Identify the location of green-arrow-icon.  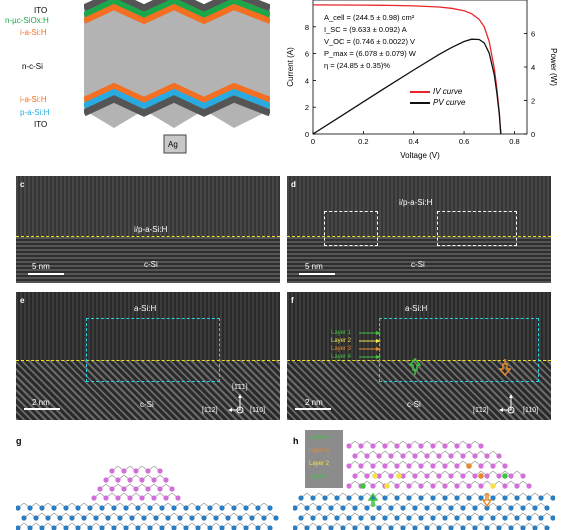
(415, 366).